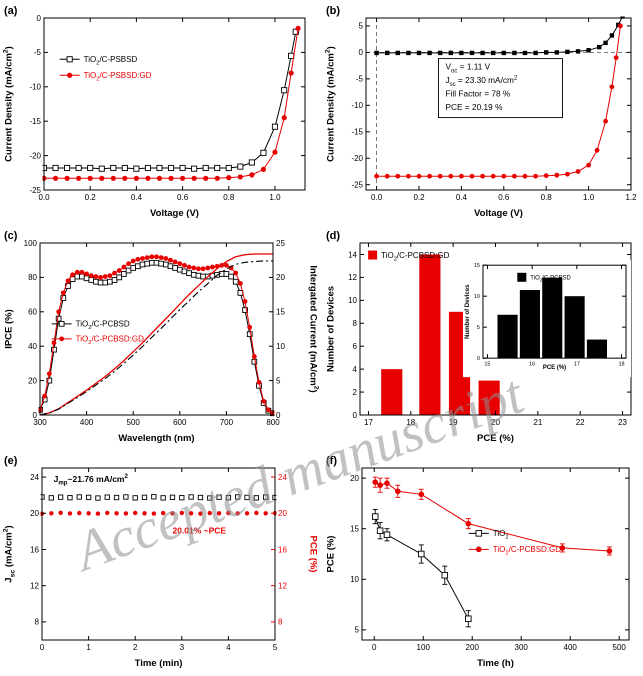  What do you see at coordinates (331, 554) in the screenshot?
I see `pf-y-axis-label: PCE (%)` at bounding box center [331, 554].